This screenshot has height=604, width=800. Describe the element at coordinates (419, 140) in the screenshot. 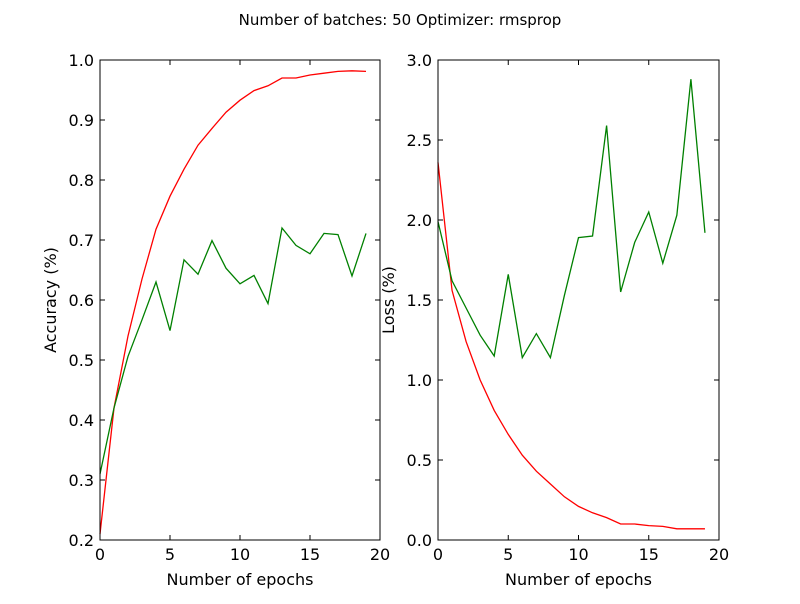

I see `y-tick-label: 2.5` at that location.